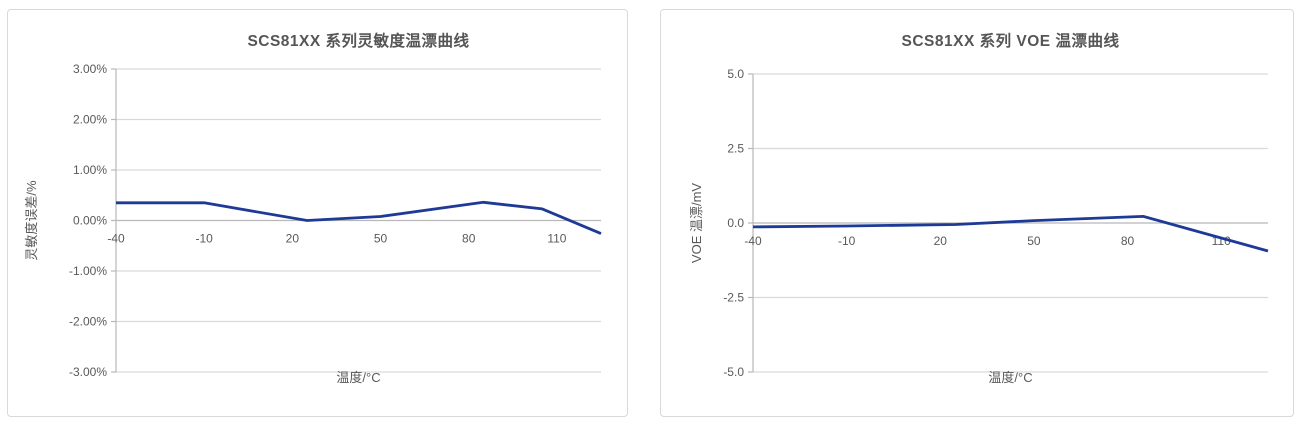 The height and width of the screenshot is (426, 1301). Describe the element at coordinates (90, 221) in the screenshot. I see `y-tick-label: 0.00%` at that location.